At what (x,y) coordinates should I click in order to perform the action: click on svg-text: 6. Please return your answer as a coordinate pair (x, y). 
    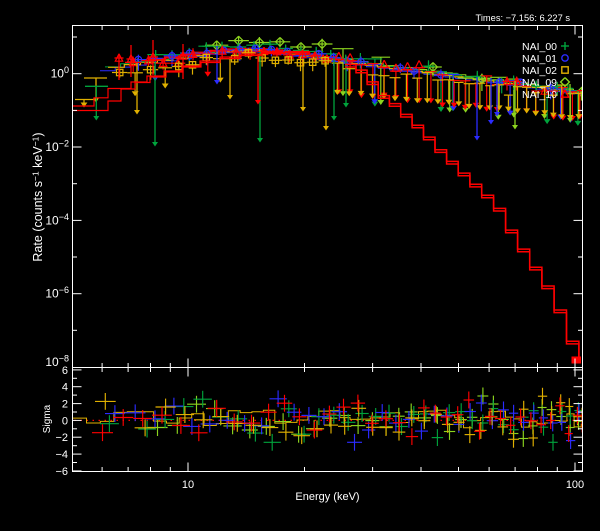
    Looking at the image, I should click on (65, 371).